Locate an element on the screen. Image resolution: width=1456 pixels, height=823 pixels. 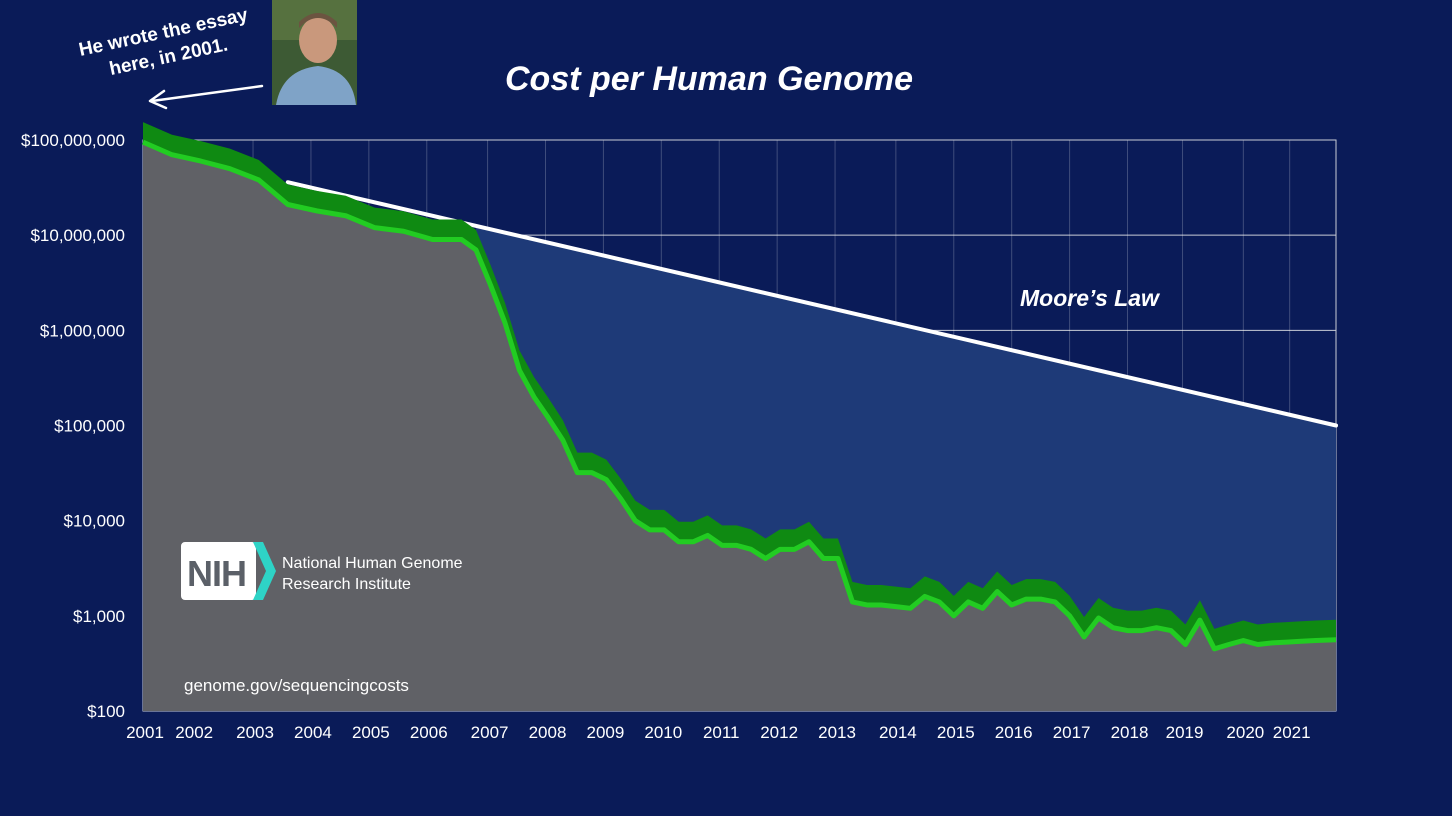
y-tick-label: $100 is located at coordinates (106, 711).